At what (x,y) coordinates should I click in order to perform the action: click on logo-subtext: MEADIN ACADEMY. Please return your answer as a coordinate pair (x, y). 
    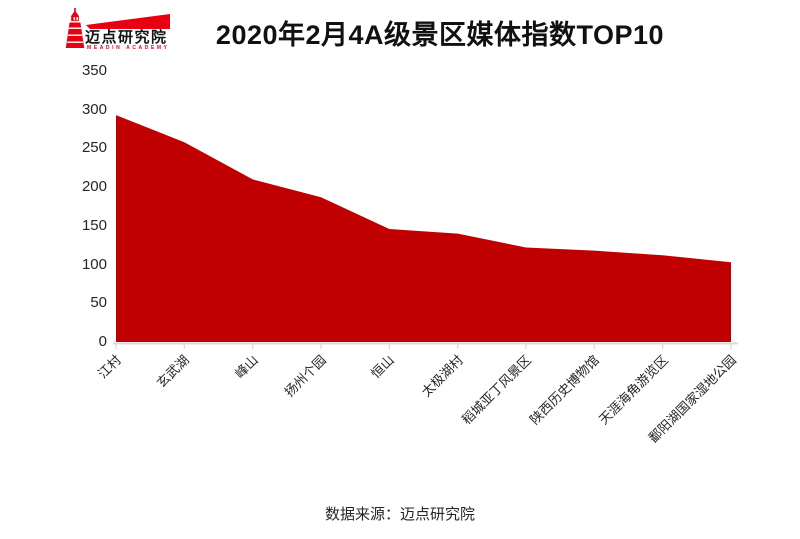
    Looking at the image, I should click on (128, 48).